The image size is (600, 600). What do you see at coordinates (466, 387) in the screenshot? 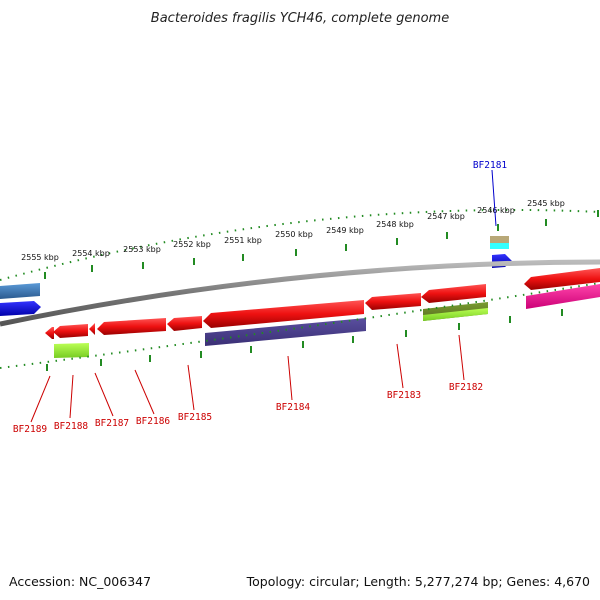
I see `gene-label-bf2182: BF2182` at bounding box center [466, 387].